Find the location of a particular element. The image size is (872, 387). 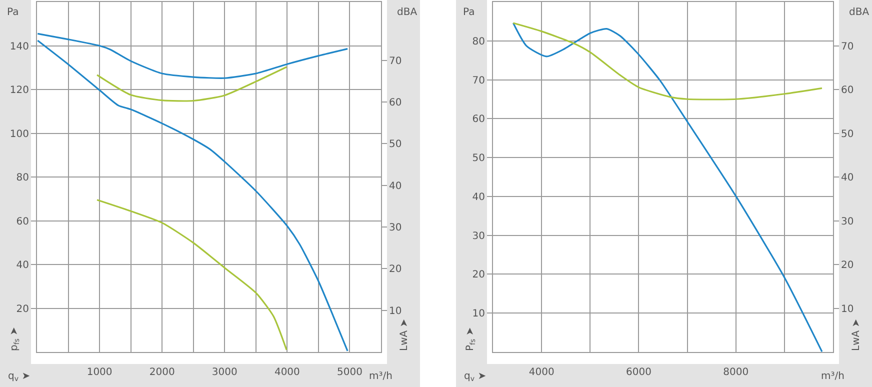

y-tick-label: 70 is located at coordinates (478, 80).